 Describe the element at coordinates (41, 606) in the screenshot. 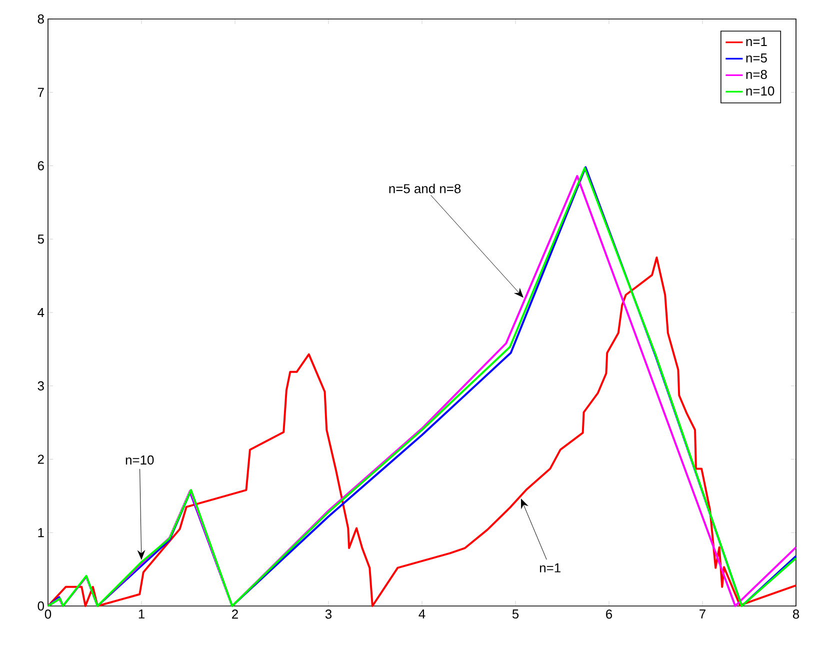

I see `y-tick-label: 0` at that location.